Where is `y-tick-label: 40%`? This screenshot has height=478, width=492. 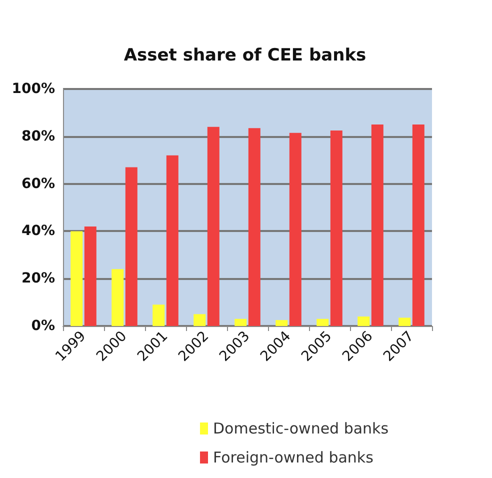
y-tick-label: 40% is located at coordinates (38, 231).